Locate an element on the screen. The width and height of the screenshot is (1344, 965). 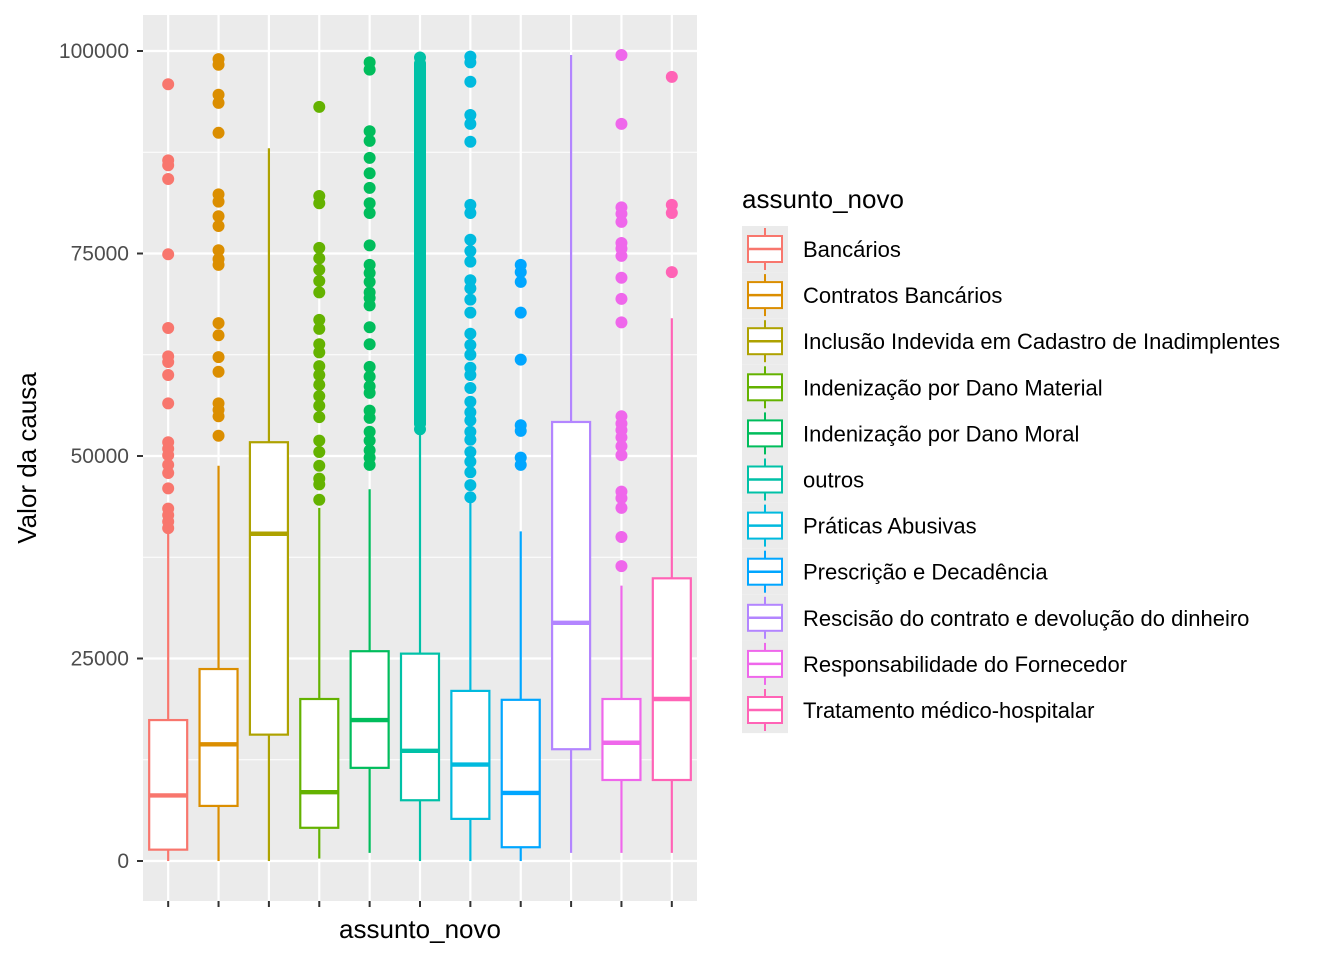
legend-item: Indenização por Dano Material is located at coordinates (922, 387).